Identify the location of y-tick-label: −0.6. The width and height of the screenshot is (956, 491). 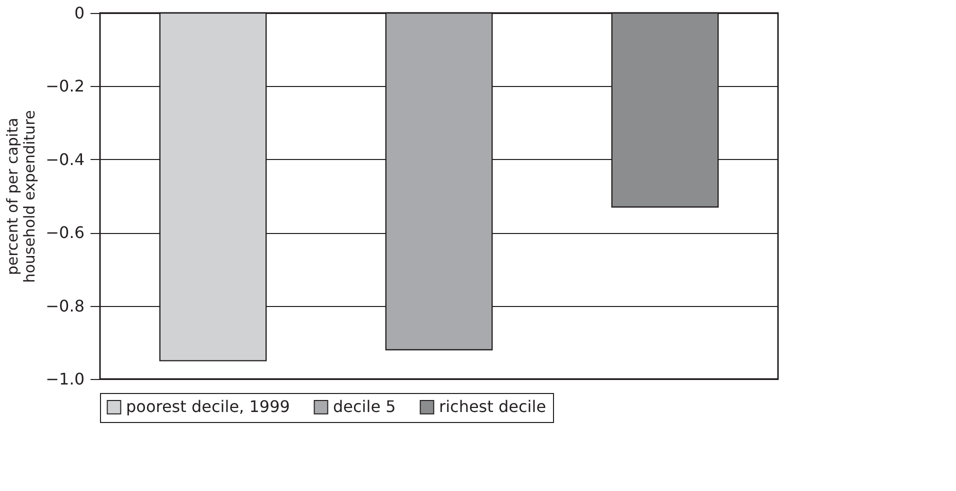
(65, 232).